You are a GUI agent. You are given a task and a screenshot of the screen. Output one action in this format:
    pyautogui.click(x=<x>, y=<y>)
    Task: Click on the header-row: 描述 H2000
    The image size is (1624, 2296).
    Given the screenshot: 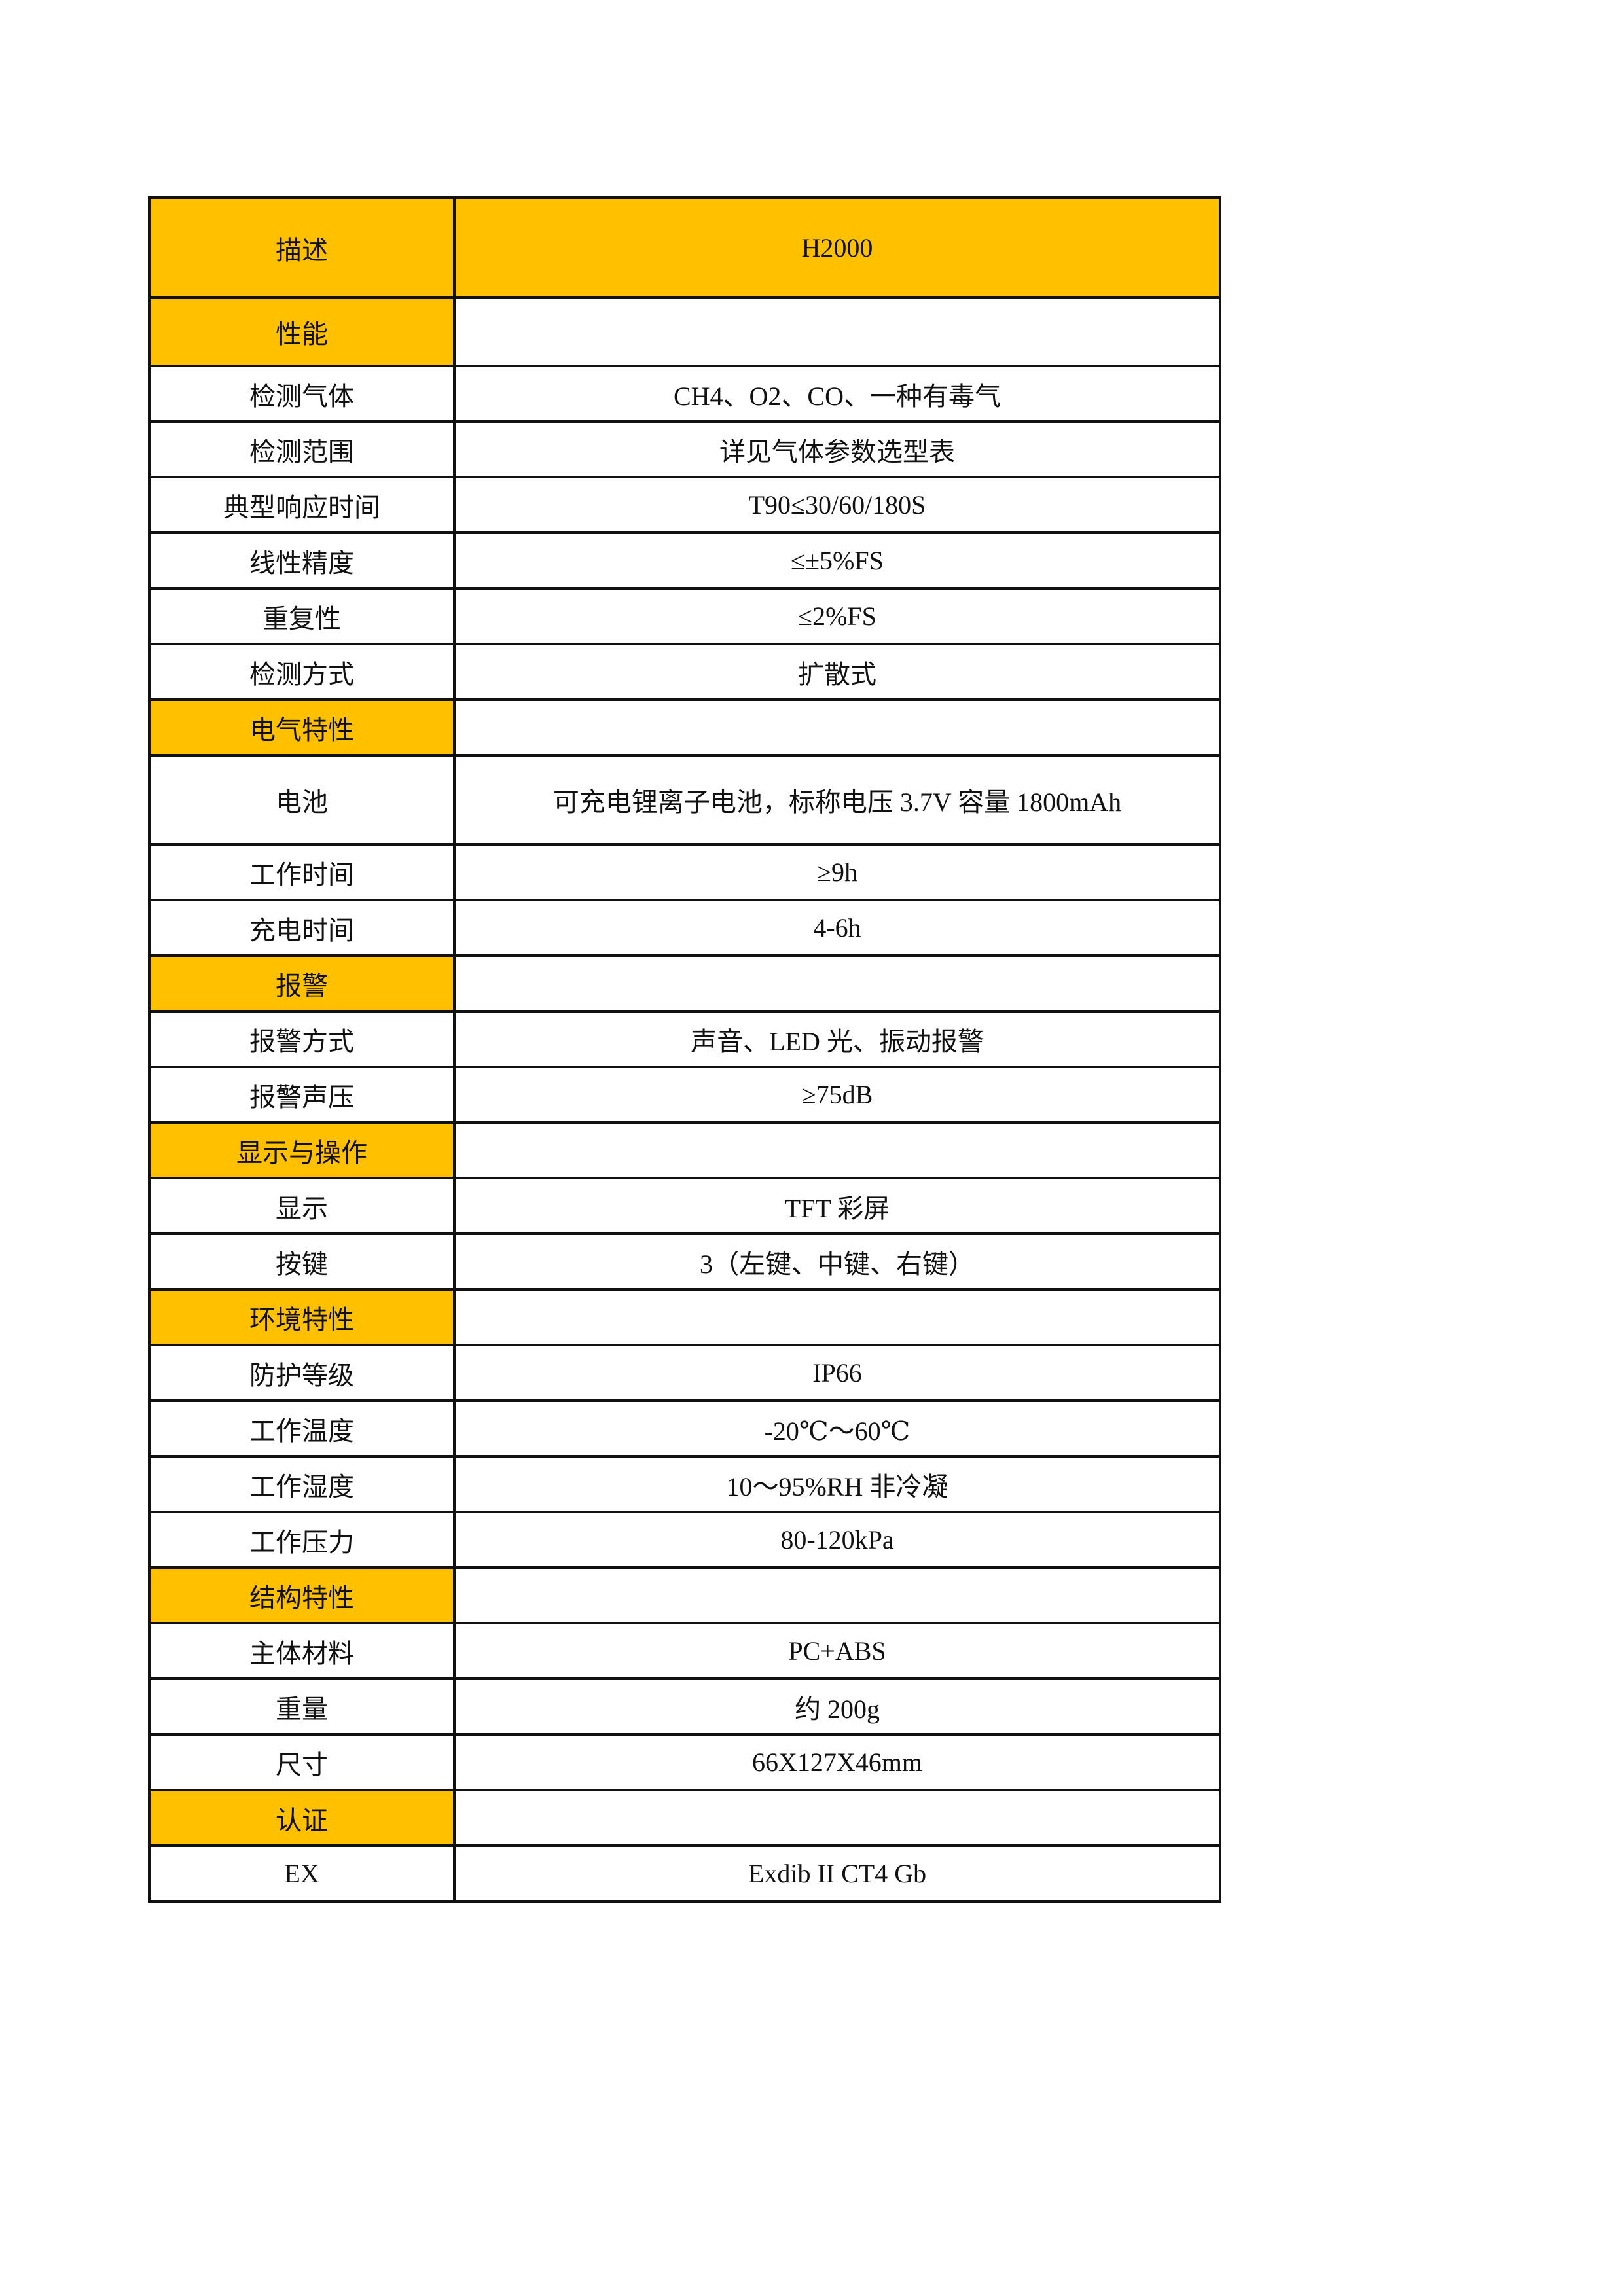 What is the action you would take?
    pyautogui.click(x=684, y=247)
    